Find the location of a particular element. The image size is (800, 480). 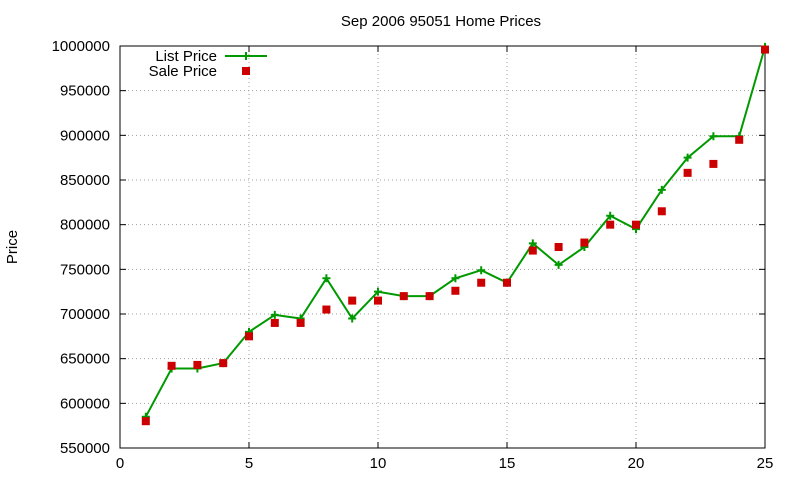

legend-marker-sale-price is located at coordinates (246, 71).